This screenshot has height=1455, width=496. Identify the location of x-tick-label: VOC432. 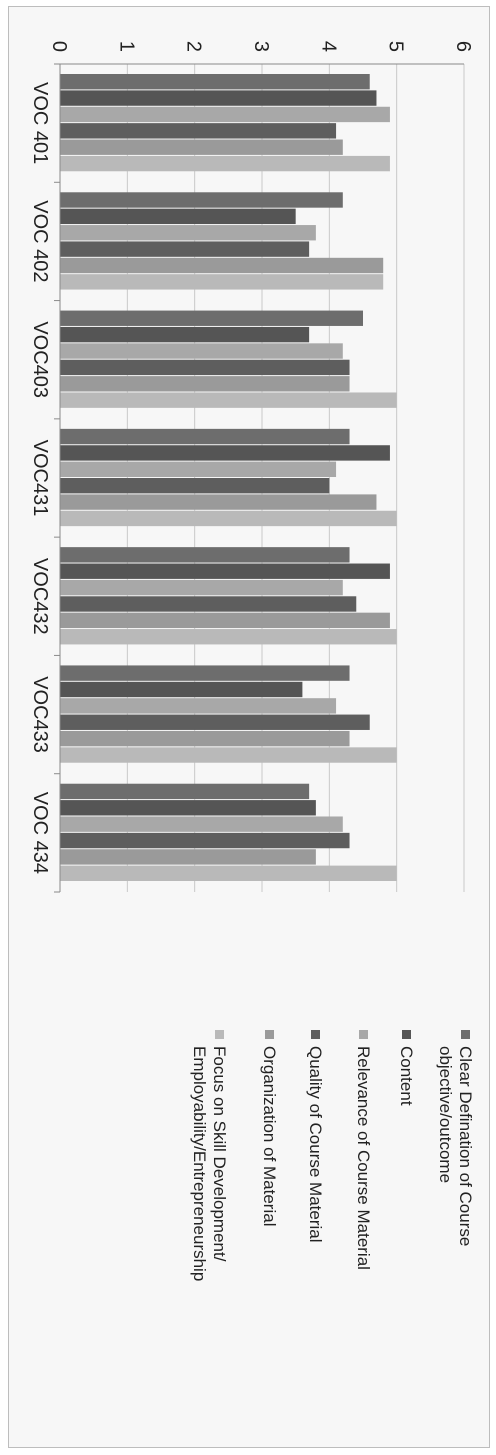
(40, 596).